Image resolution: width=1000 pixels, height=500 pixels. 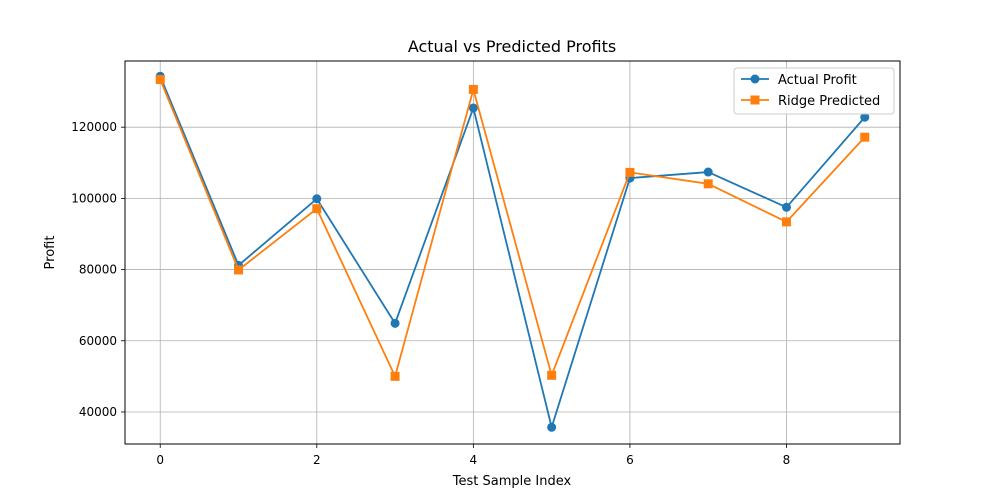 I want to click on y-tick-label: 80000, so click(x=98, y=270).